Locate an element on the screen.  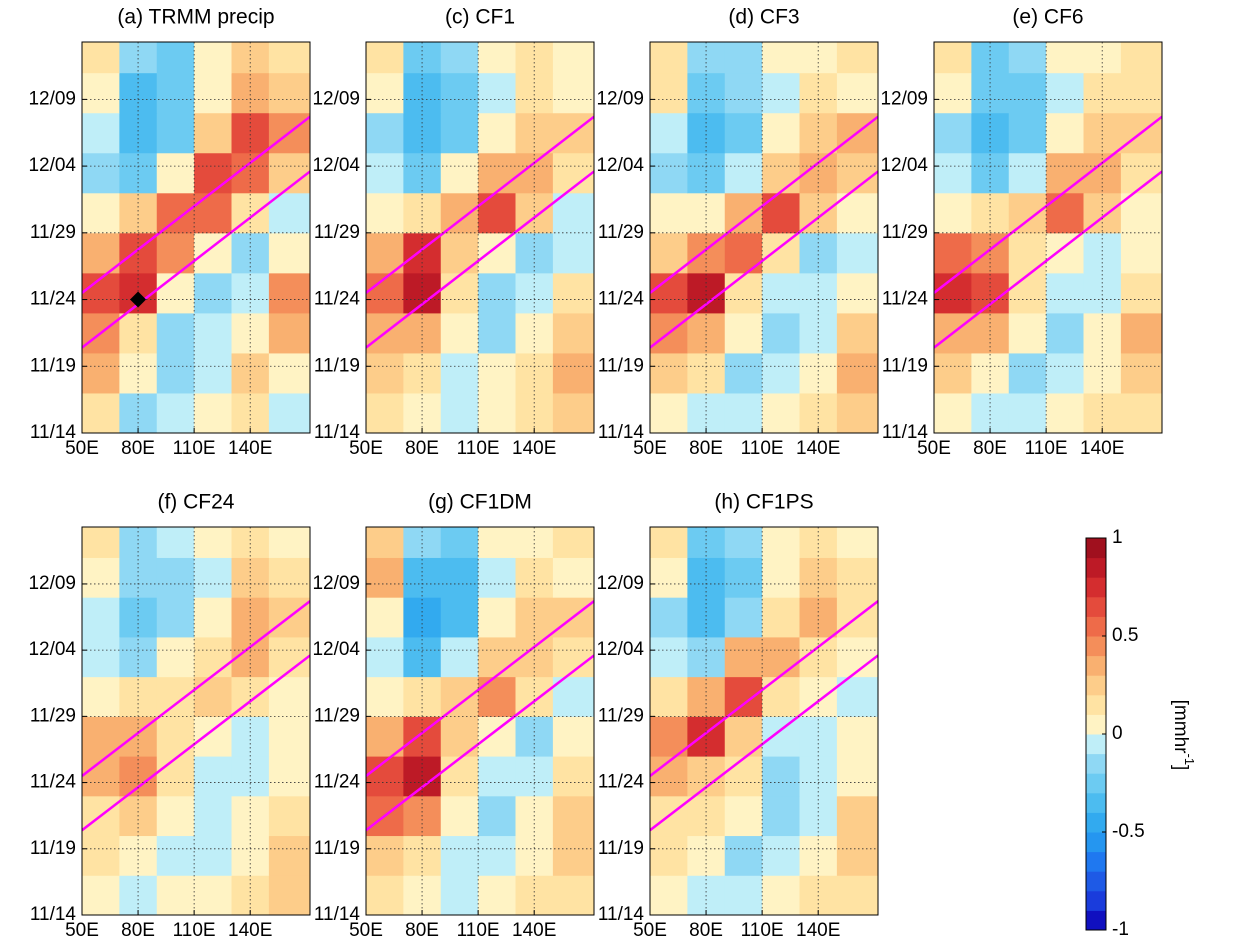
axes-frame is located at coordinates (480, 721).